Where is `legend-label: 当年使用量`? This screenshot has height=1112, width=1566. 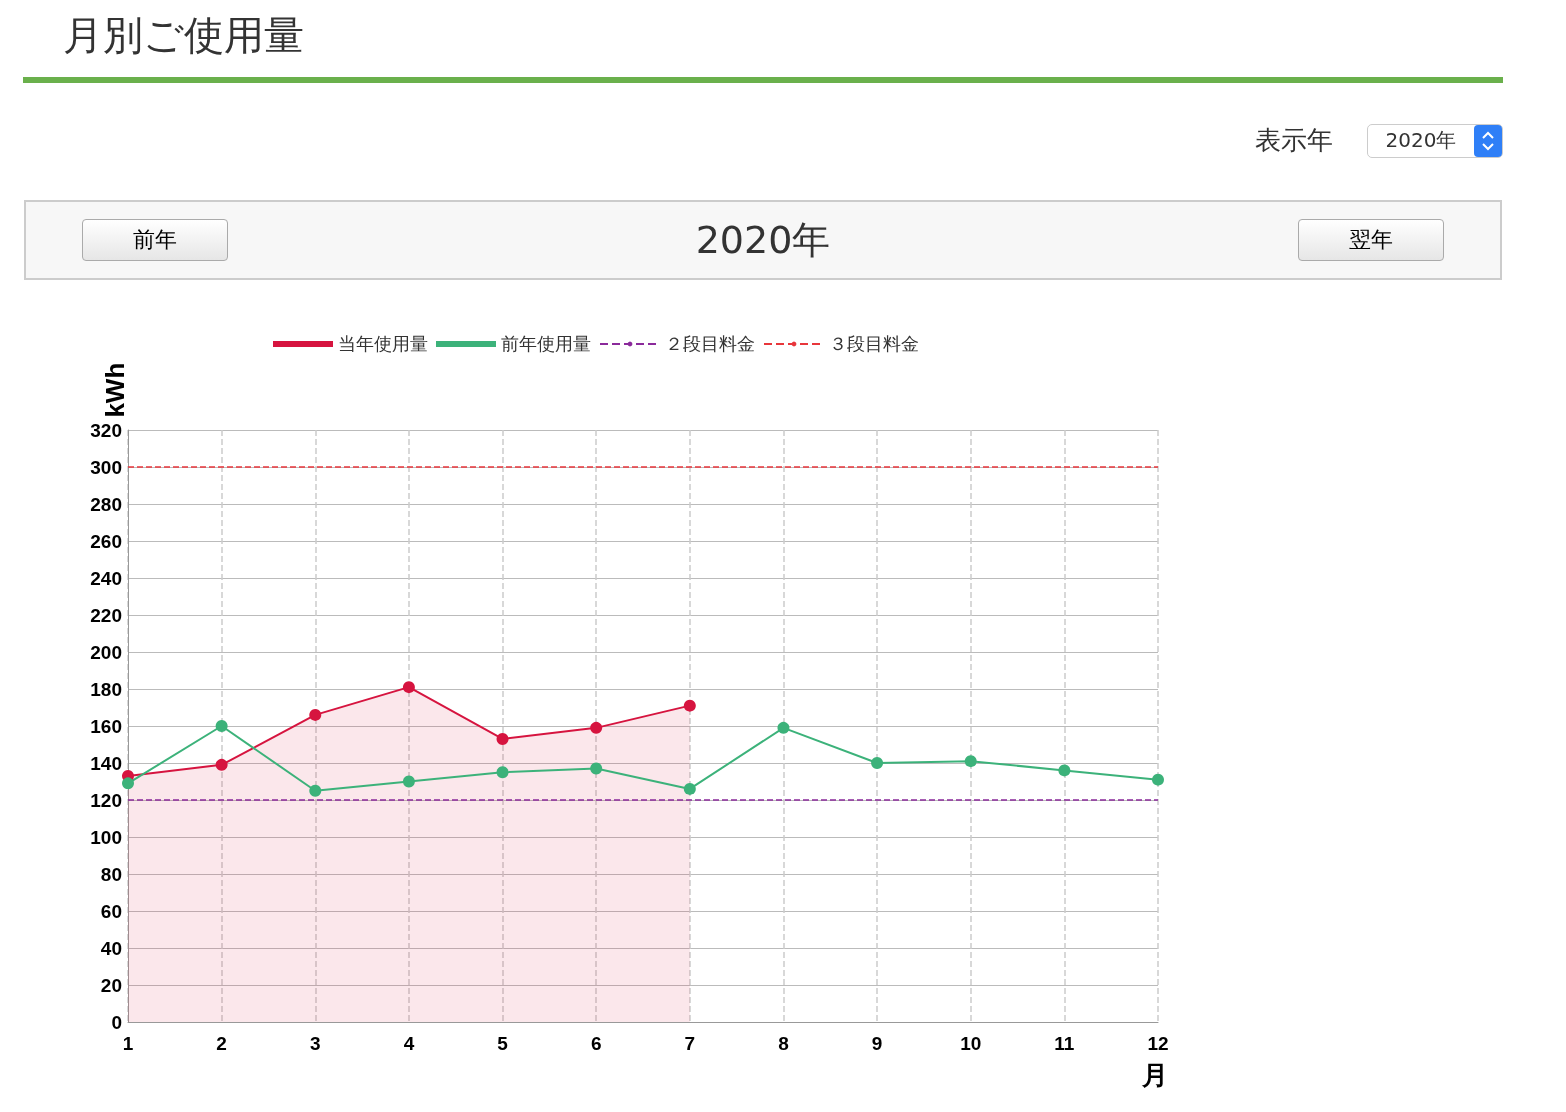
legend-label: 当年使用量 is located at coordinates (383, 344).